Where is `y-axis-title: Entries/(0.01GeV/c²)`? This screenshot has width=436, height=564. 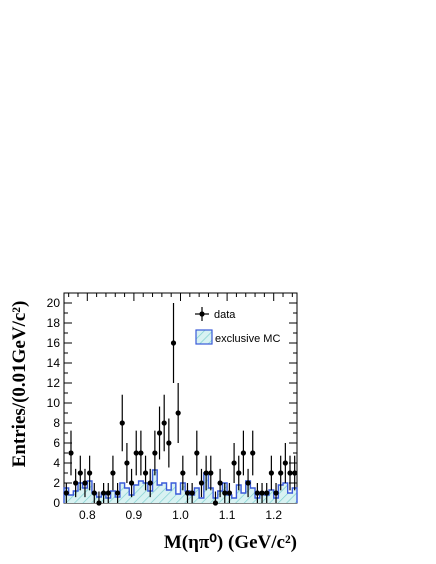 y-axis-title: Entries/(0.01GeV/c²) is located at coordinates (19, 384).